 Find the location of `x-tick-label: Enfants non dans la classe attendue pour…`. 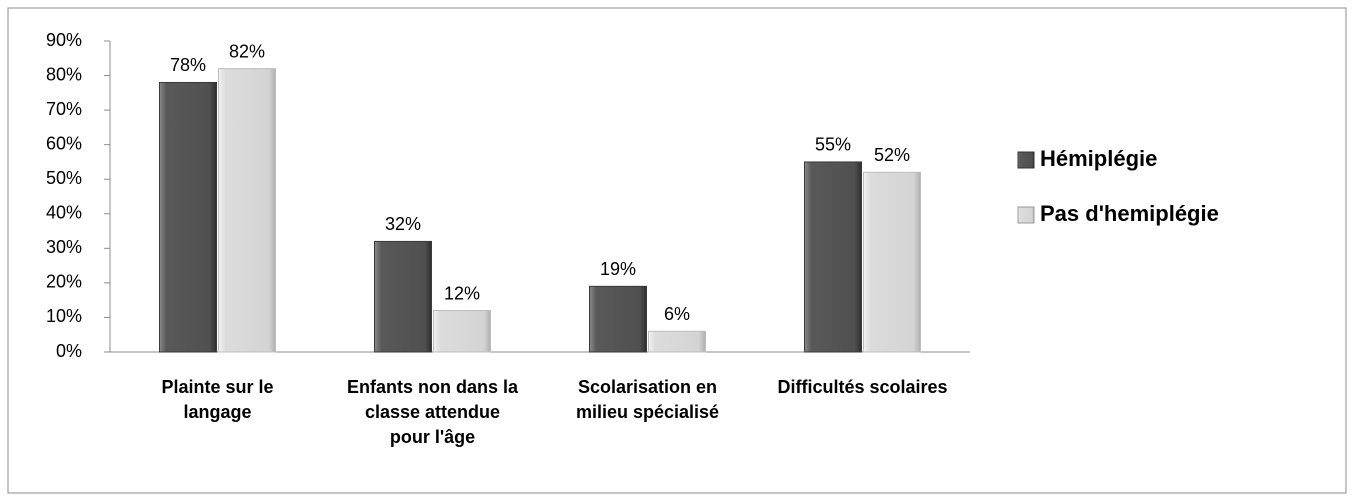

x-tick-label: Enfants non dans la classe attendue pour… is located at coordinates (432, 412).